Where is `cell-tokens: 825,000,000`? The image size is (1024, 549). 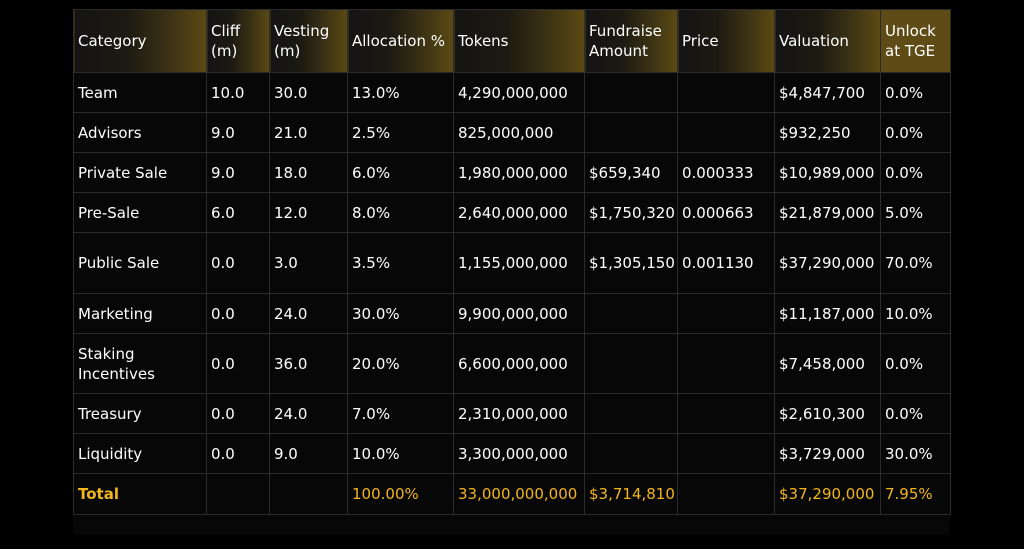 cell-tokens: 825,000,000 is located at coordinates (519, 132).